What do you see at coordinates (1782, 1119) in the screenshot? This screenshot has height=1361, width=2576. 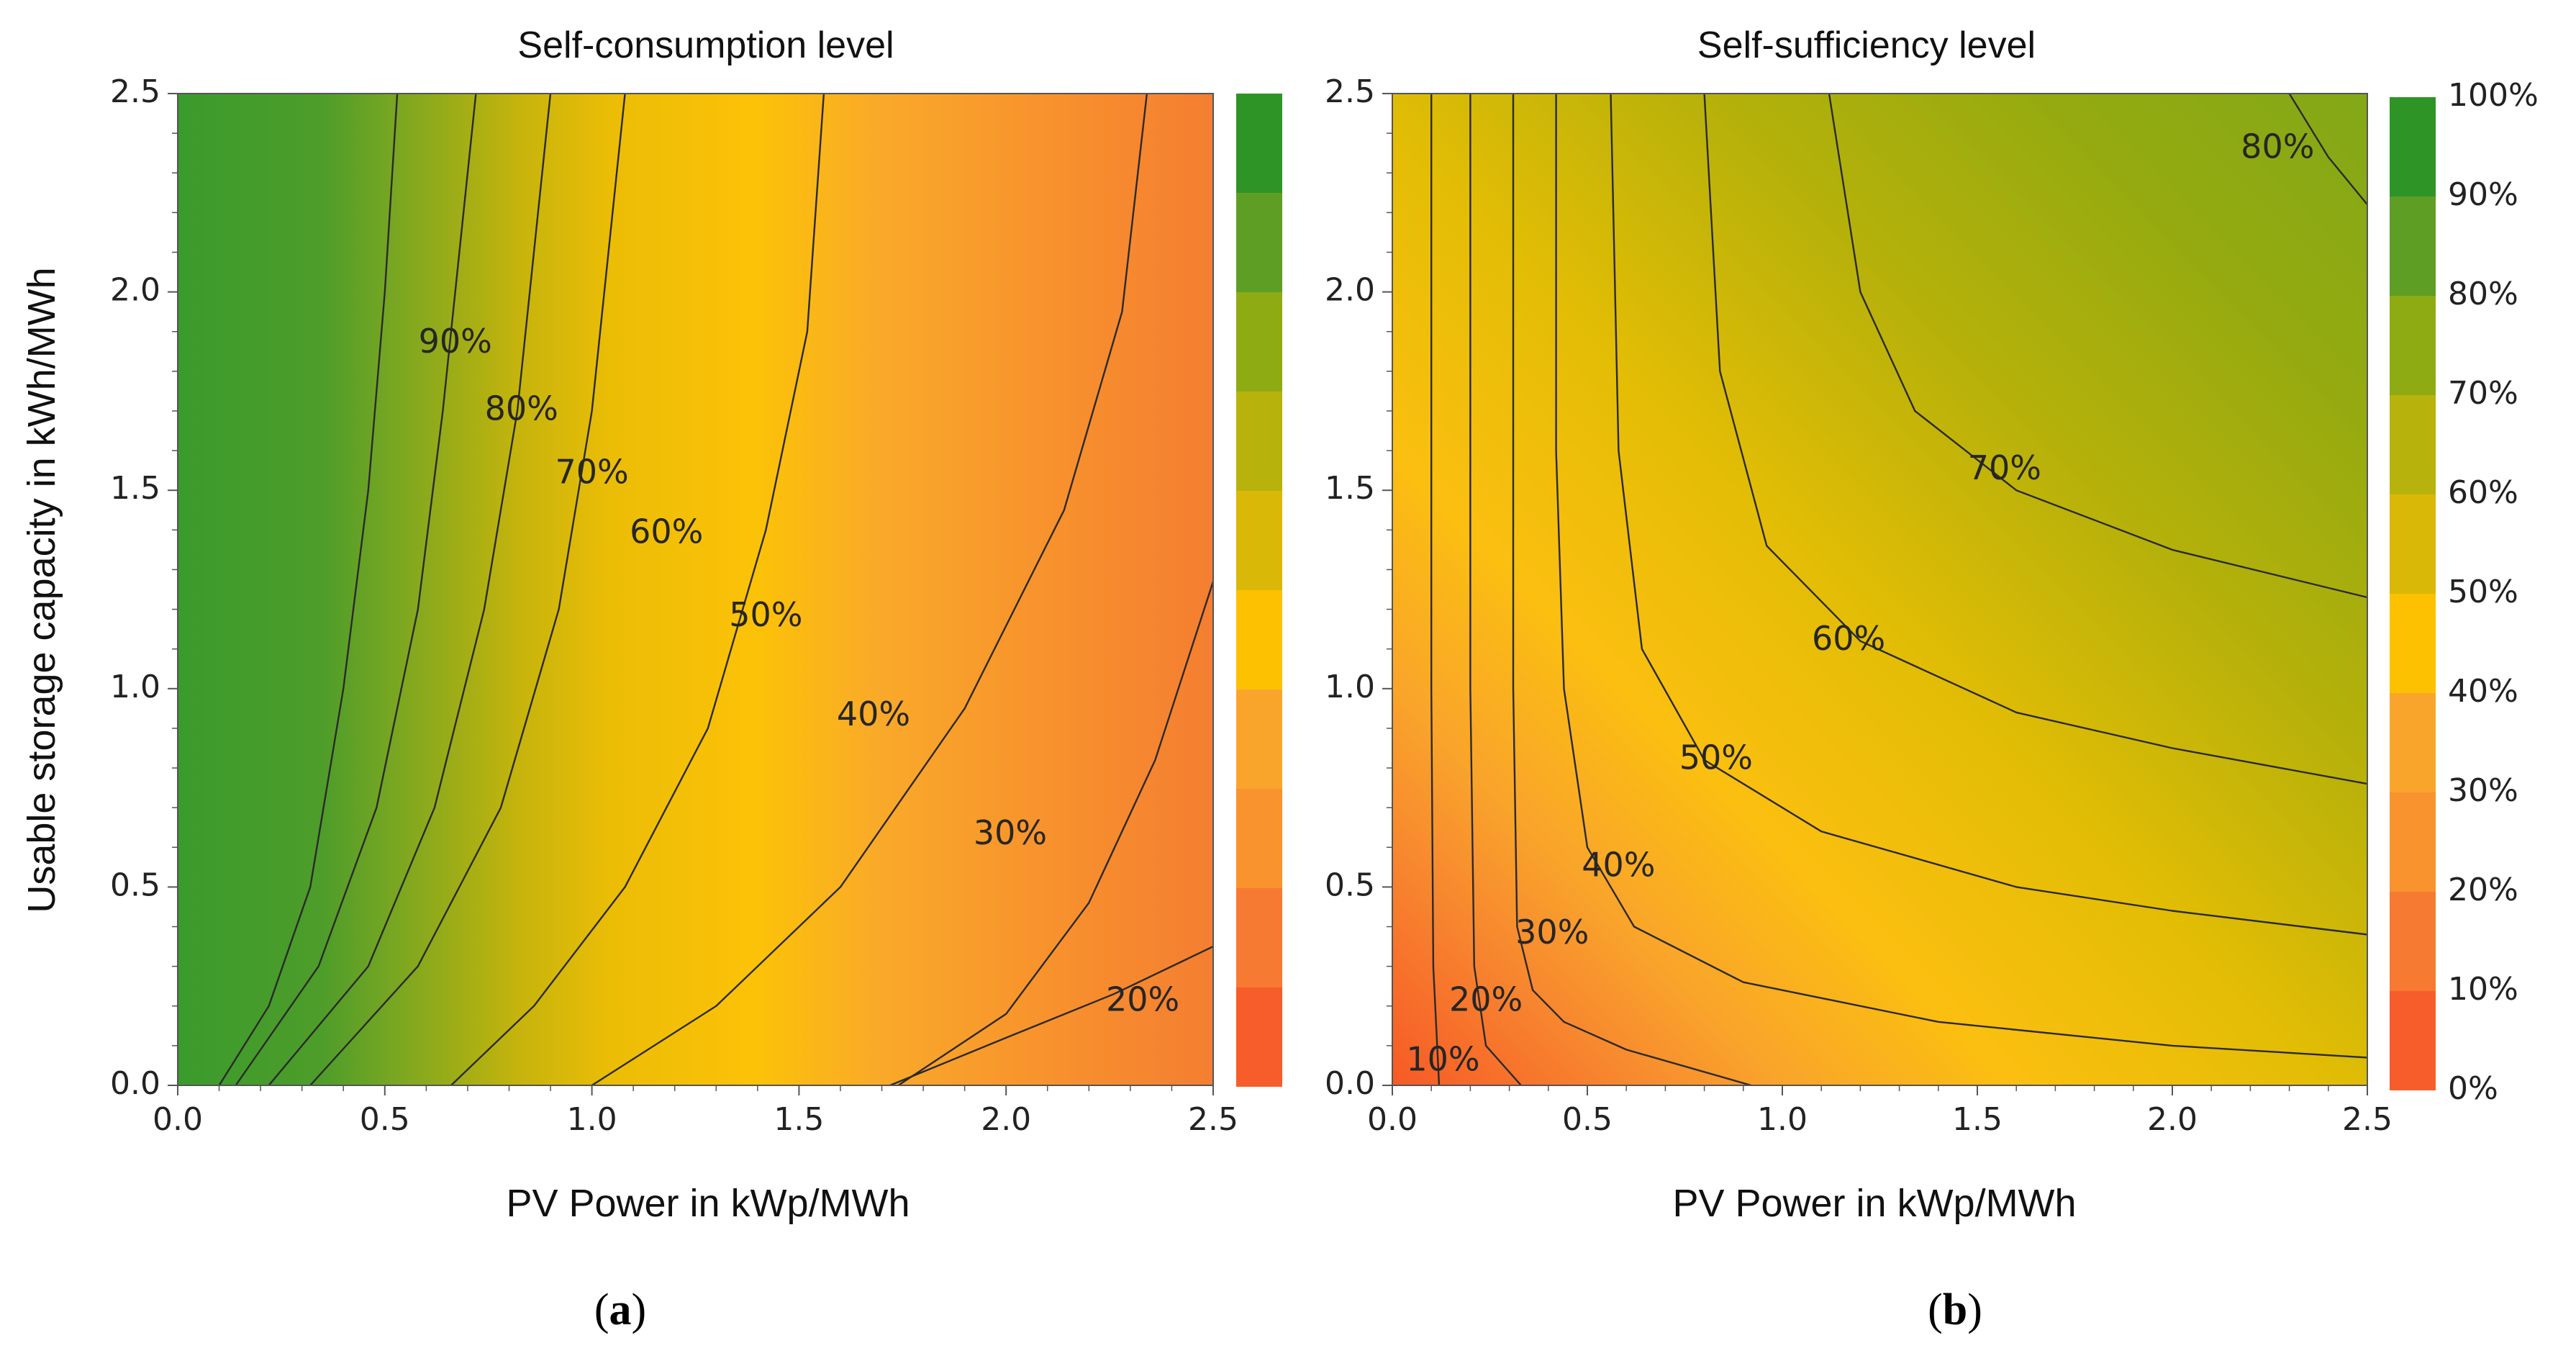 I see `x-tick-label-b: 1.0` at bounding box center [1782, 1119].